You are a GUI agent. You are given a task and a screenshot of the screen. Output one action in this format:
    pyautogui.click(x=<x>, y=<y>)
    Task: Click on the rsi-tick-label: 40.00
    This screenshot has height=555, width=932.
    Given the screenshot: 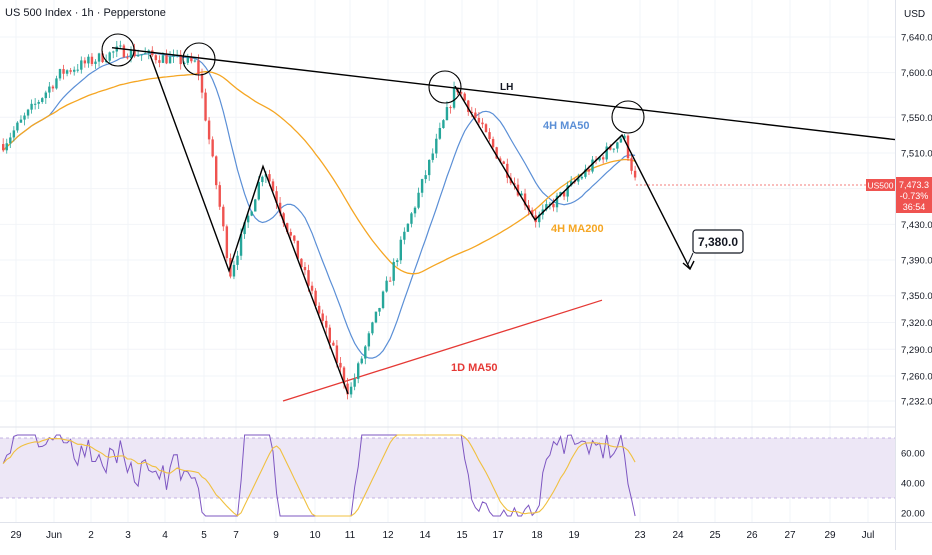 What is the action you would take?
    pyautogui.click(x=913, y=484)
    